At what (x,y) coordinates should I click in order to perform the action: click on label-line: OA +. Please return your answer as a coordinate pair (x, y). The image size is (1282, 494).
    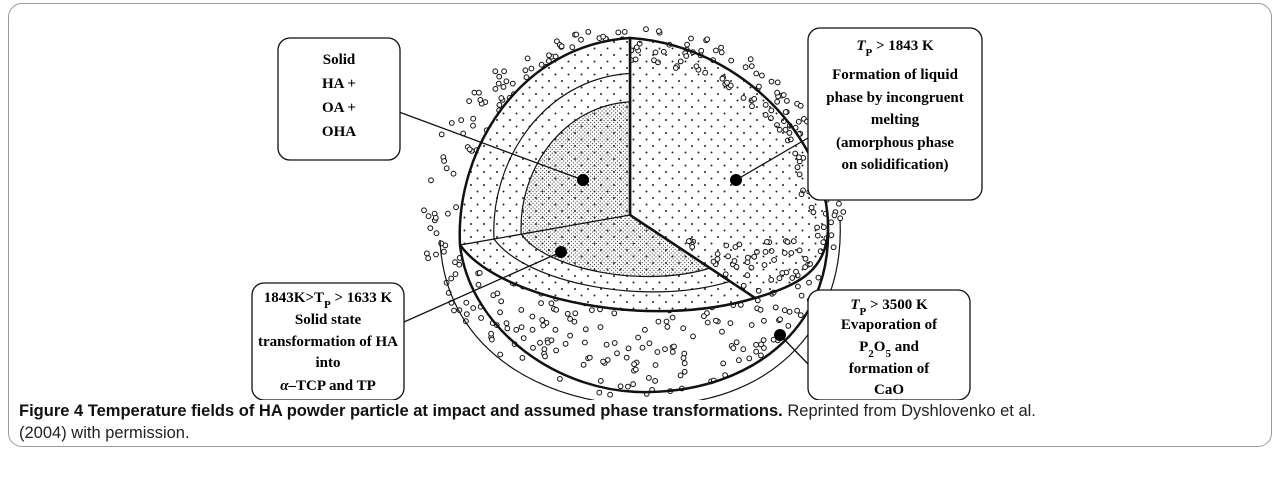
    Looking at the image, I should click on (339, 108).